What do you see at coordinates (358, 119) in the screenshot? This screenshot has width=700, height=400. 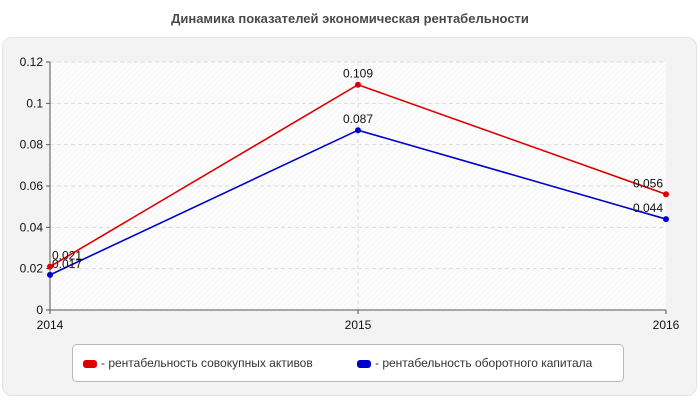 I see `data-label: 0.087` at bounding box center [358, 119].